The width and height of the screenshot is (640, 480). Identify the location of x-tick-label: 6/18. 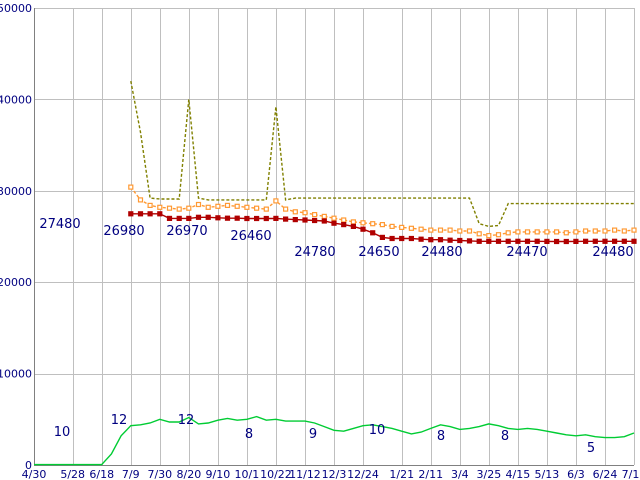
(101, 474).